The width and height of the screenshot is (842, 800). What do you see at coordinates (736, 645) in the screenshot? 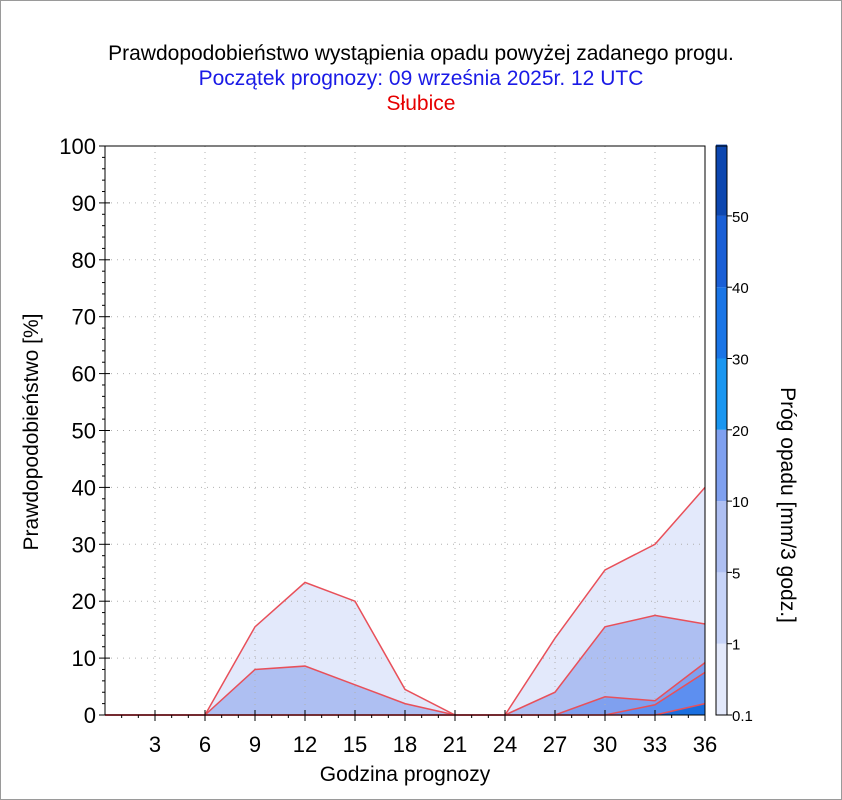
I see `colorbar-tick-label: 1` at bounding box center [736, 645].